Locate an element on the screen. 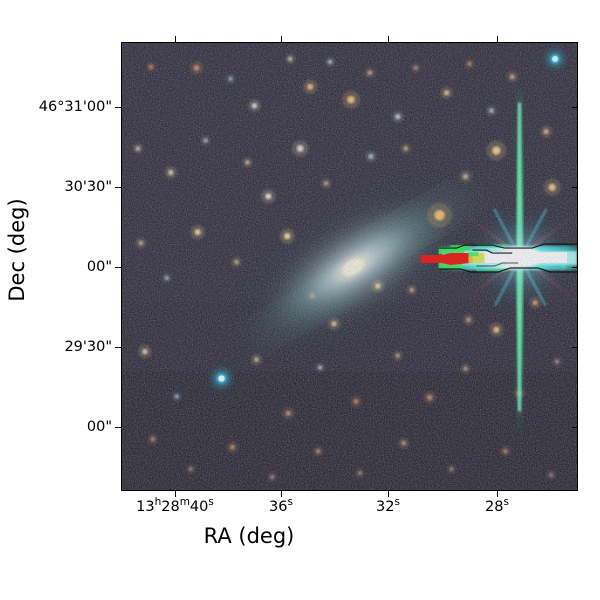 Image resolution: width=600 pixels, height=600 pixels. x-axis-title: RA (deg) is located at coordinates (300, 536).